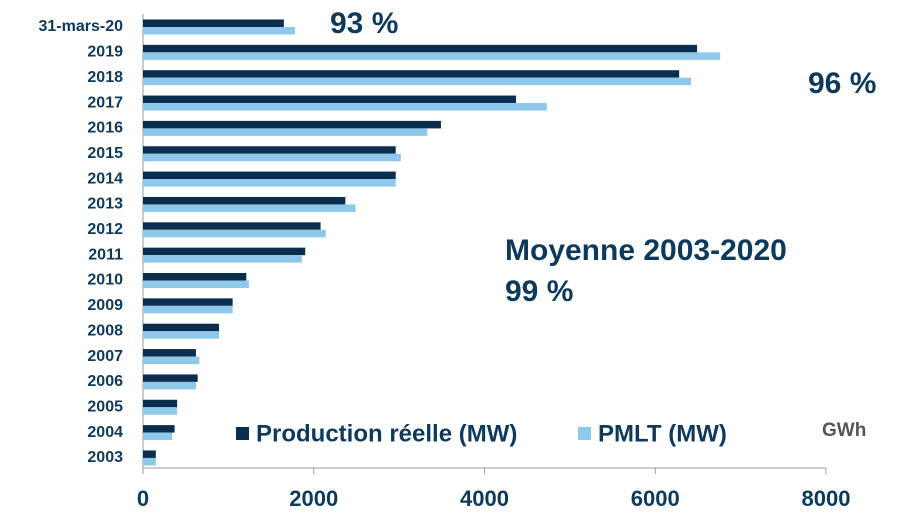 This screenshot has height=518, width=900. Describe the element at coordinates (842, 83) in the screenshot. I see `annotation: 96 %` at that location.